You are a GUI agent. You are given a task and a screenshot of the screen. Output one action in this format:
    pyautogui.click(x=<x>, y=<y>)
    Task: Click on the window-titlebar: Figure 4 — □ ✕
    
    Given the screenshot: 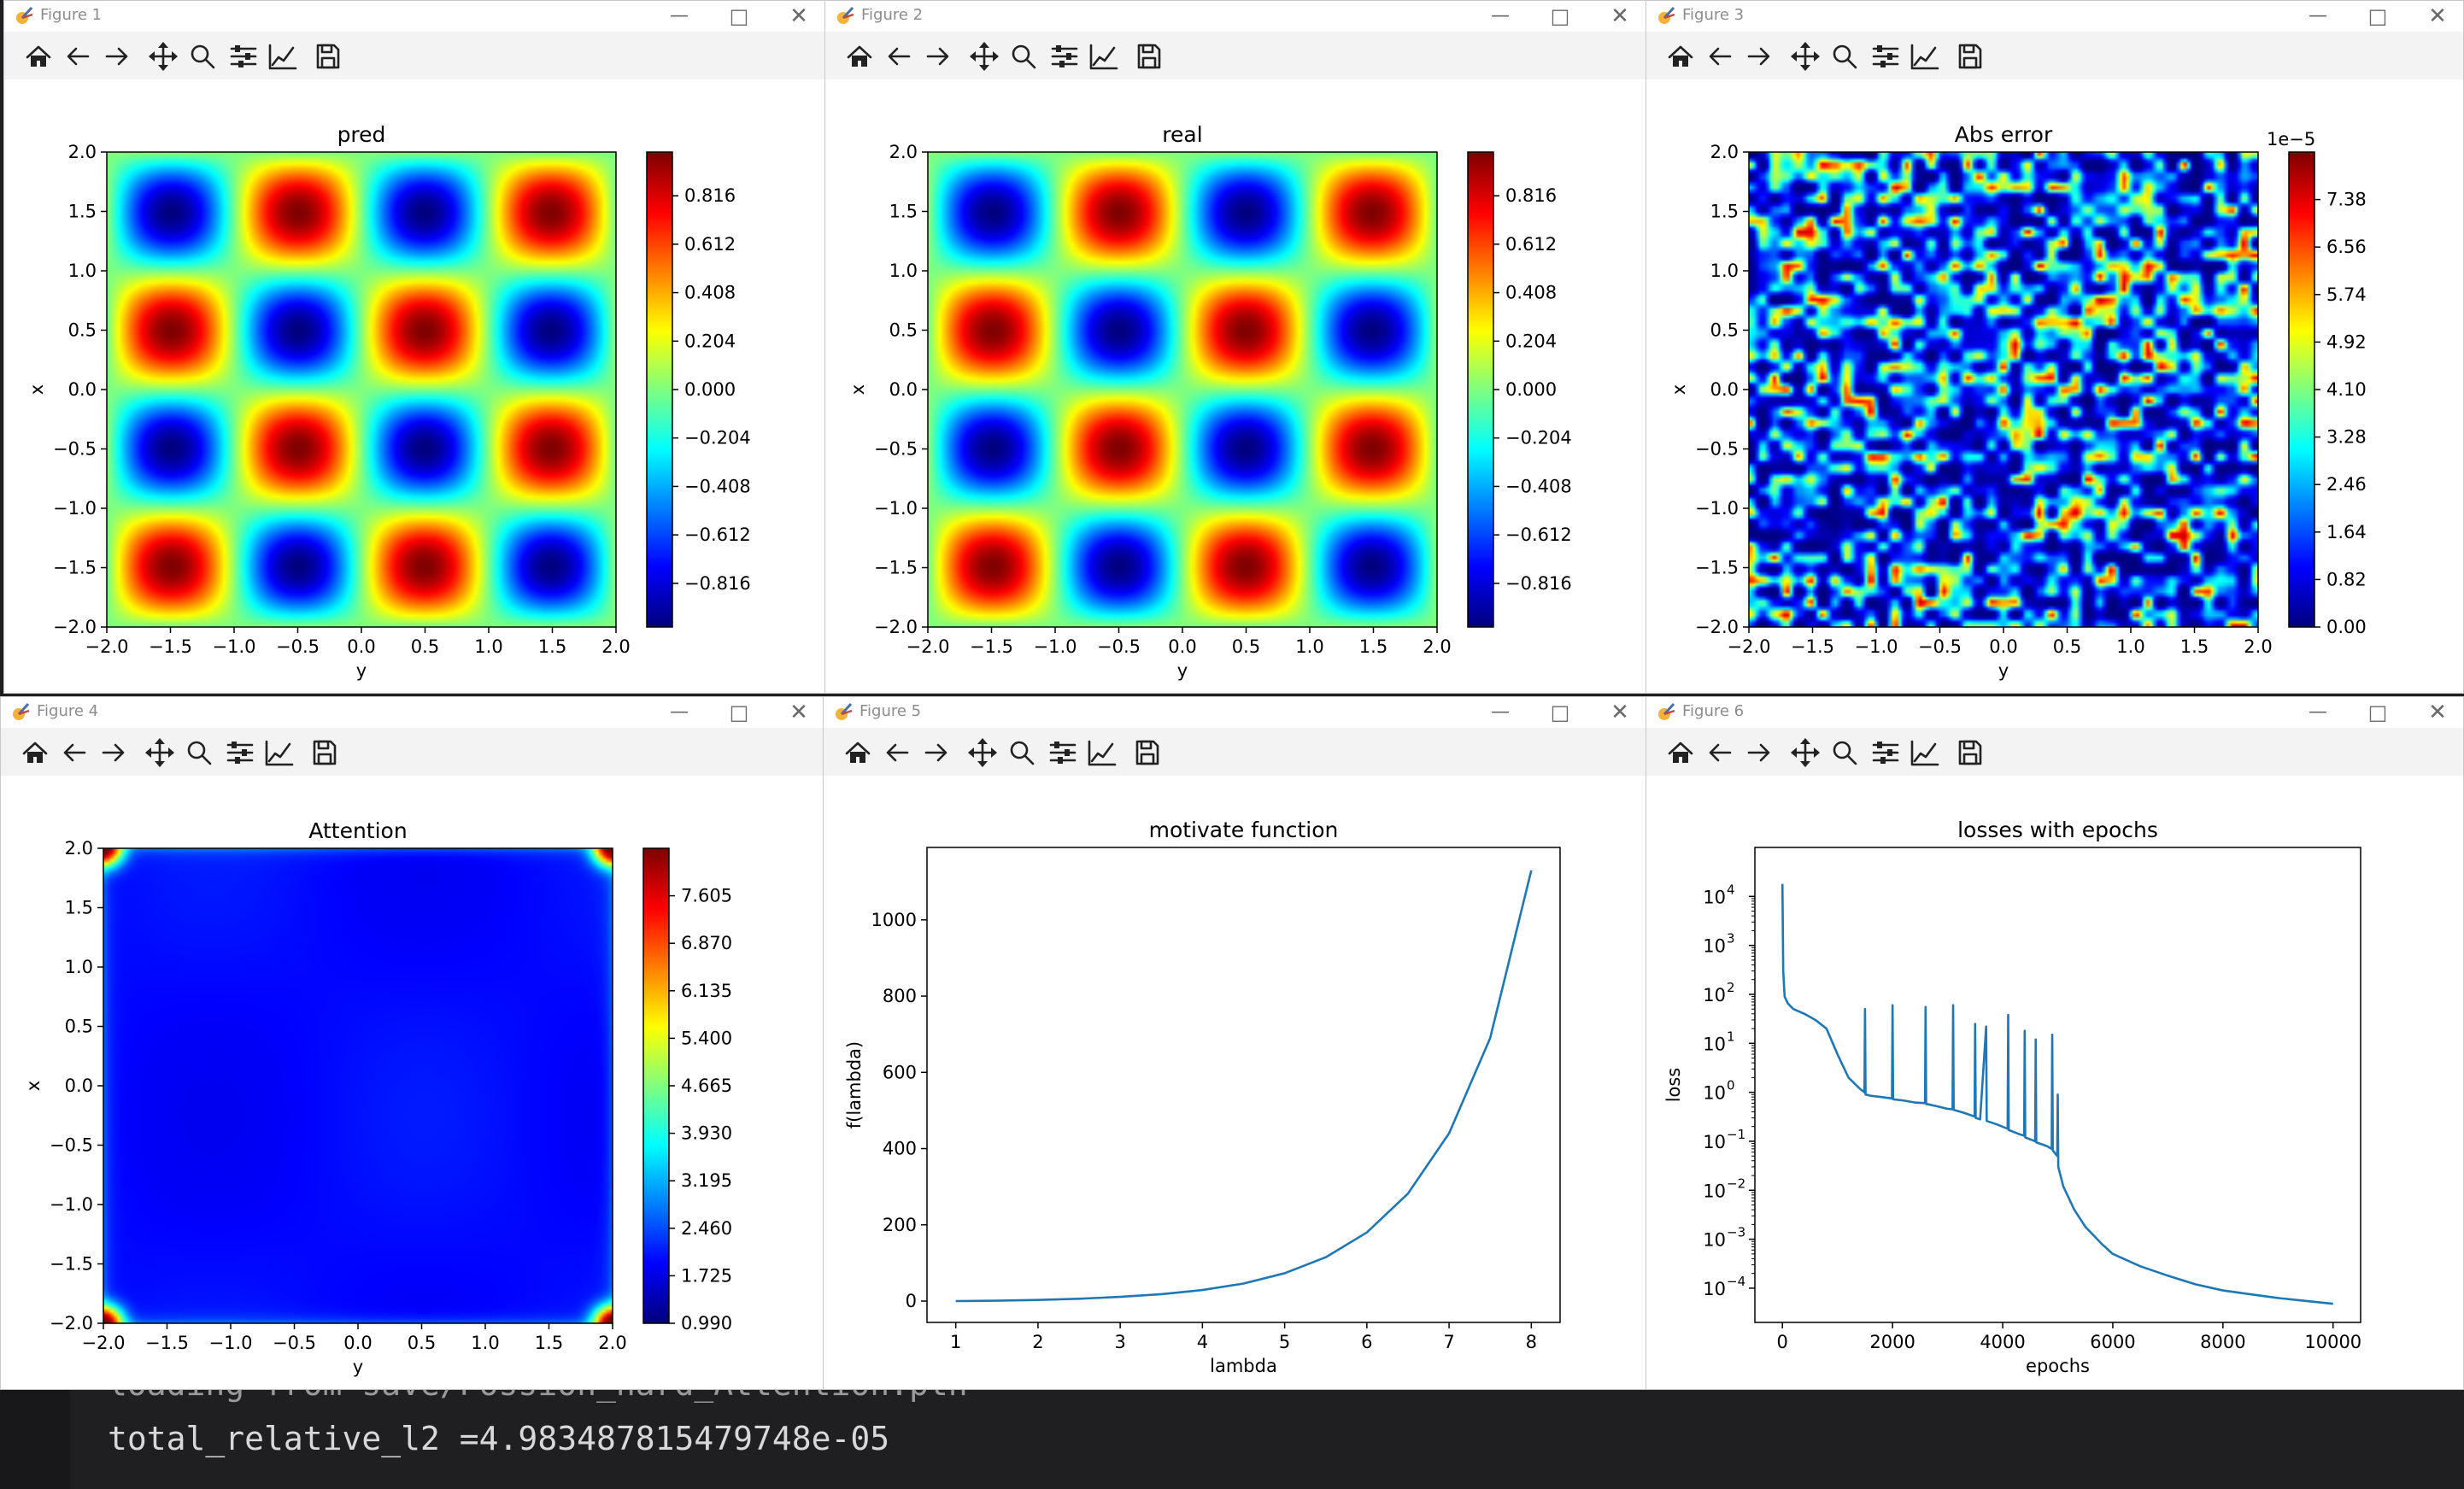 What is the action you would take?
    pyautogui.click(x=412, y=713)
    